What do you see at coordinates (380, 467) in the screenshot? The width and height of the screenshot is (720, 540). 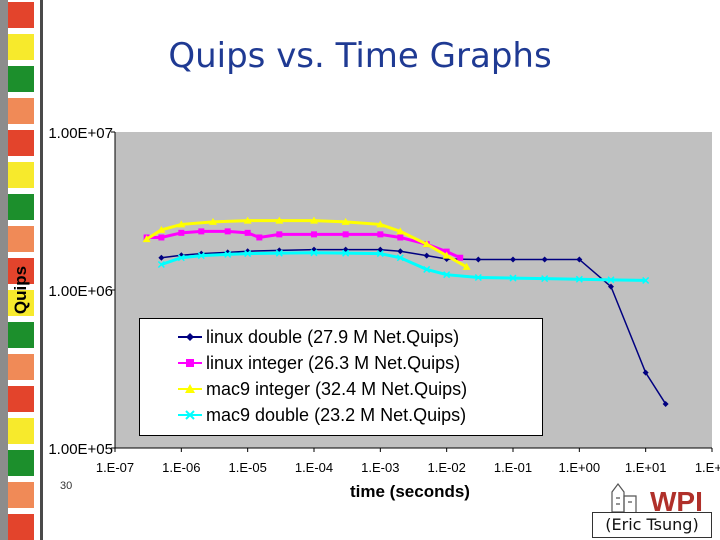 I see `x-tick-label: 1.E-03` at bounding box center [380, 467].